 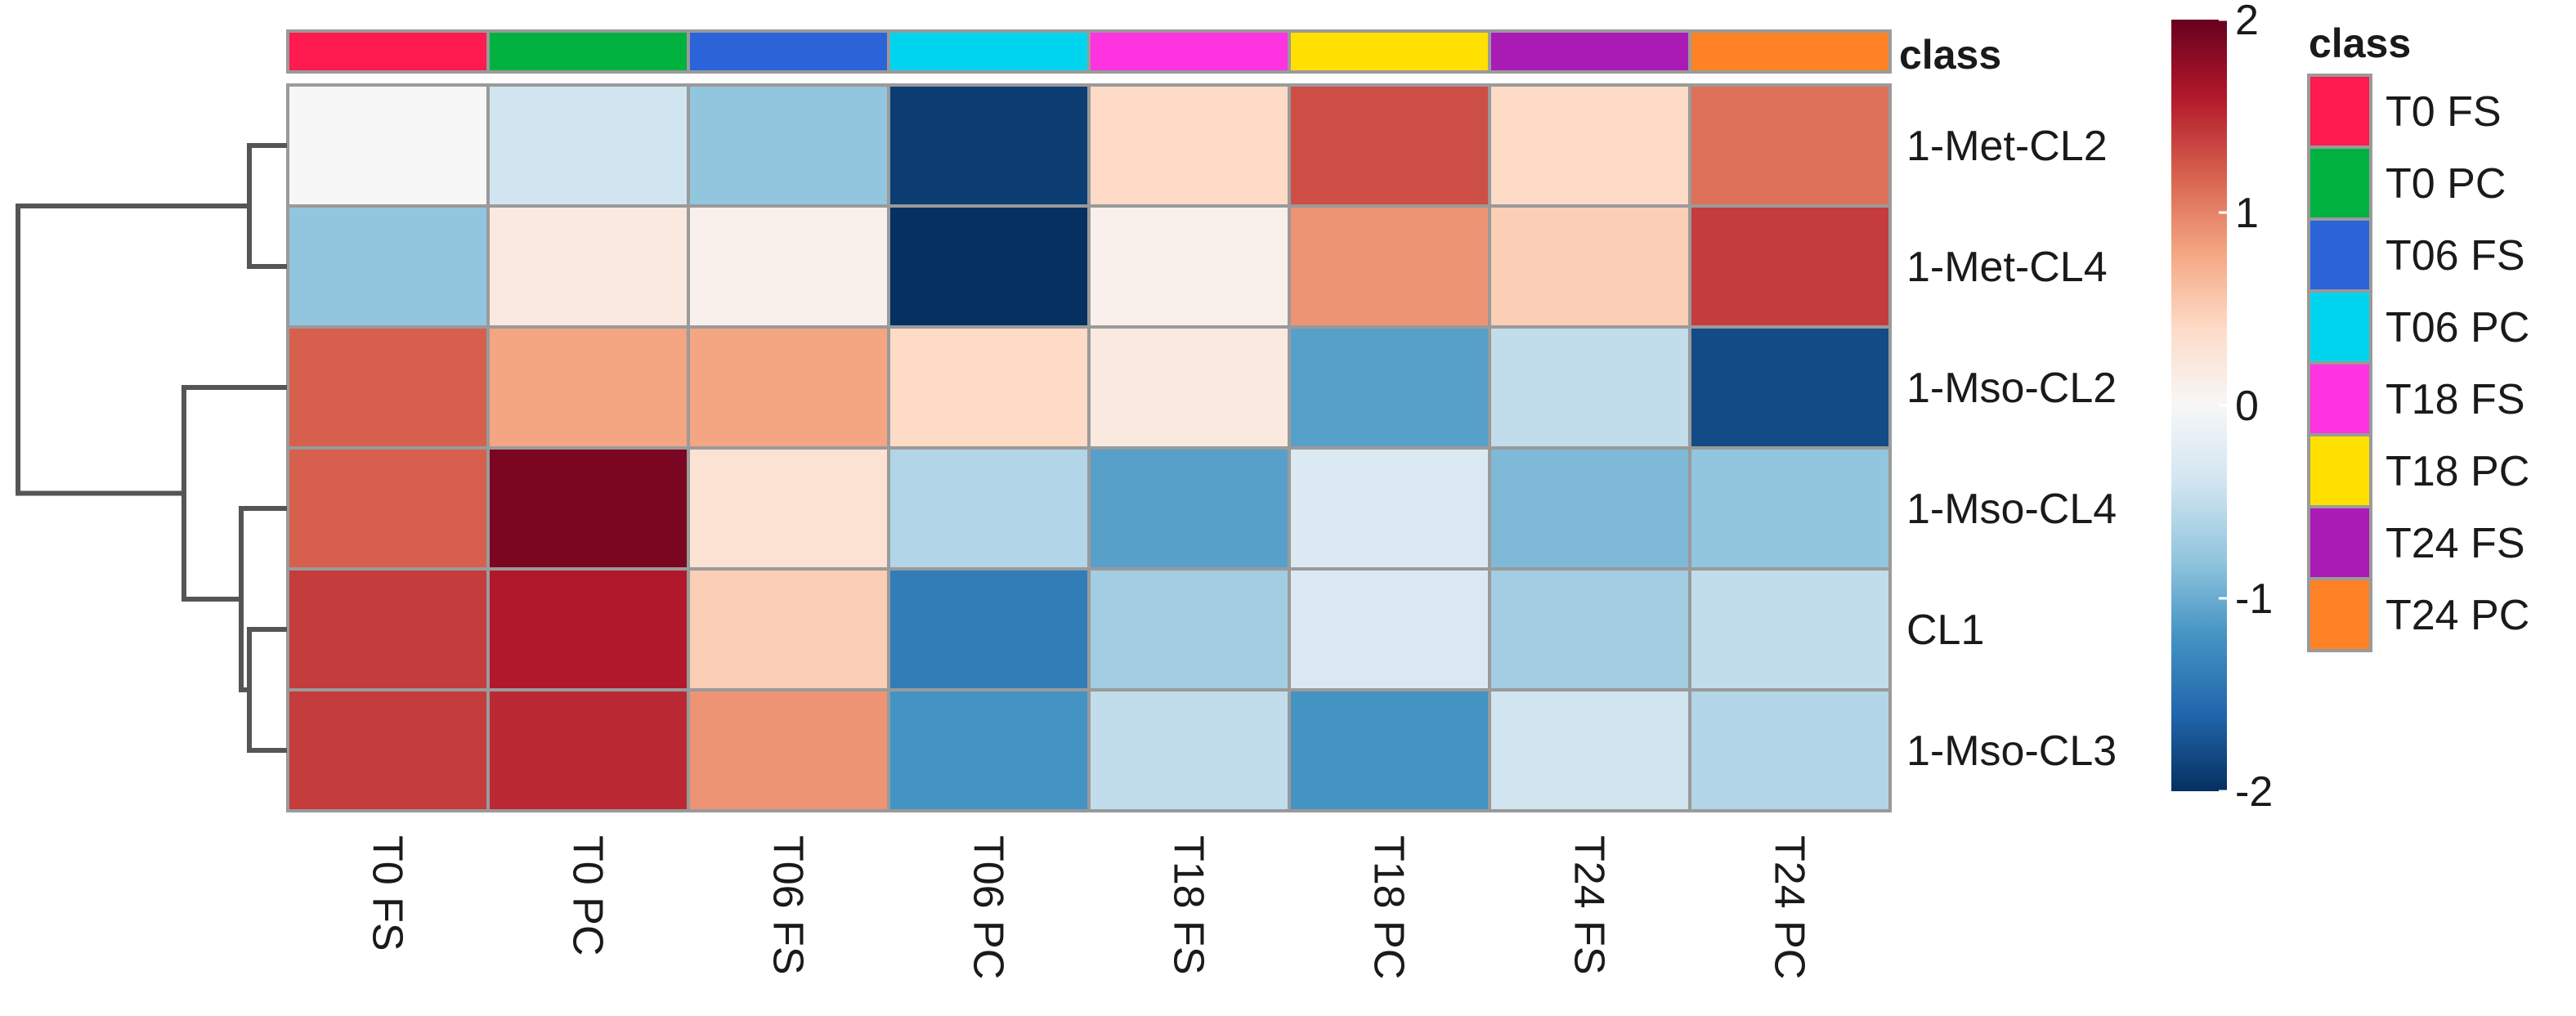 I want to click on heatmap-cell-1-mso-cl4-t0-fs, so click(x=388, y=509).